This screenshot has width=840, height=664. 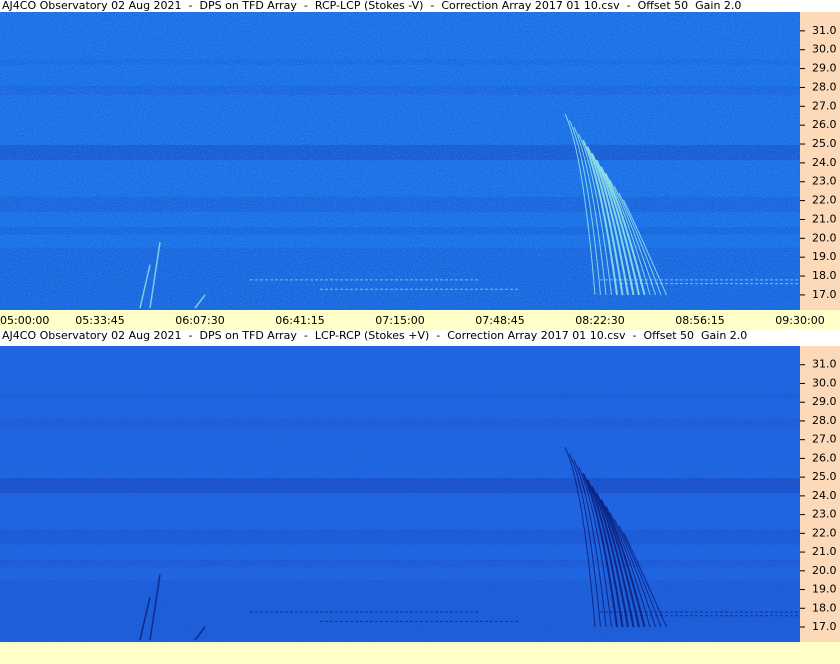 I want to click on x-tick-label: 05:00:00, so click(x=24, y=320).